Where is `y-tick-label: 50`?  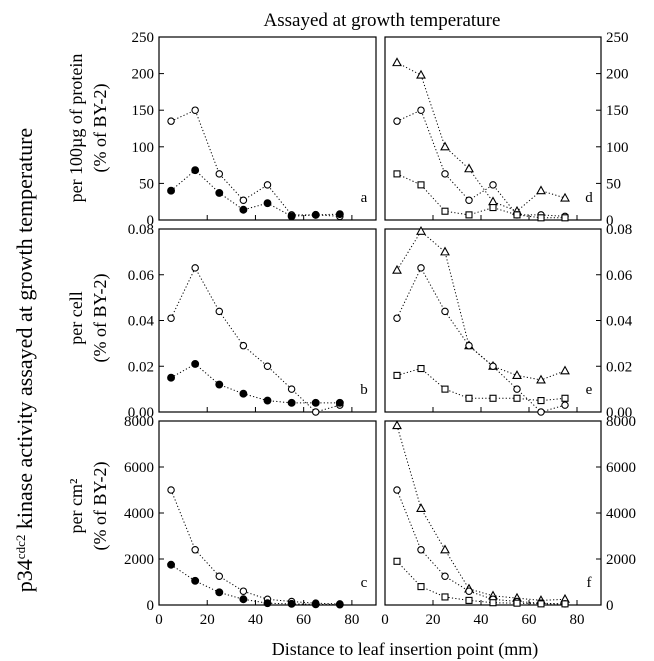
y-tick-label: 50 is located at coordinates (146, 184).